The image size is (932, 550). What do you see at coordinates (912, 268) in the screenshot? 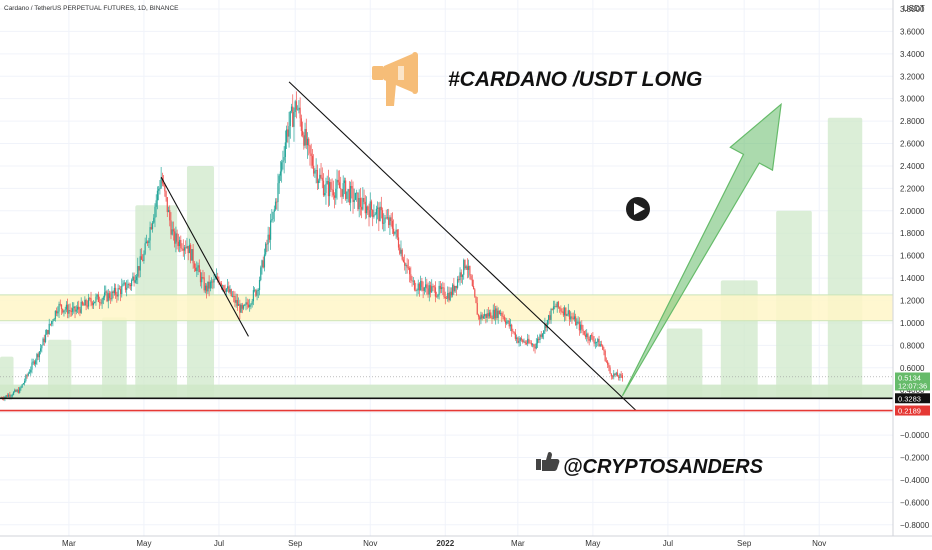
I see `y-axis-bg` at bounding box center [912, 268].